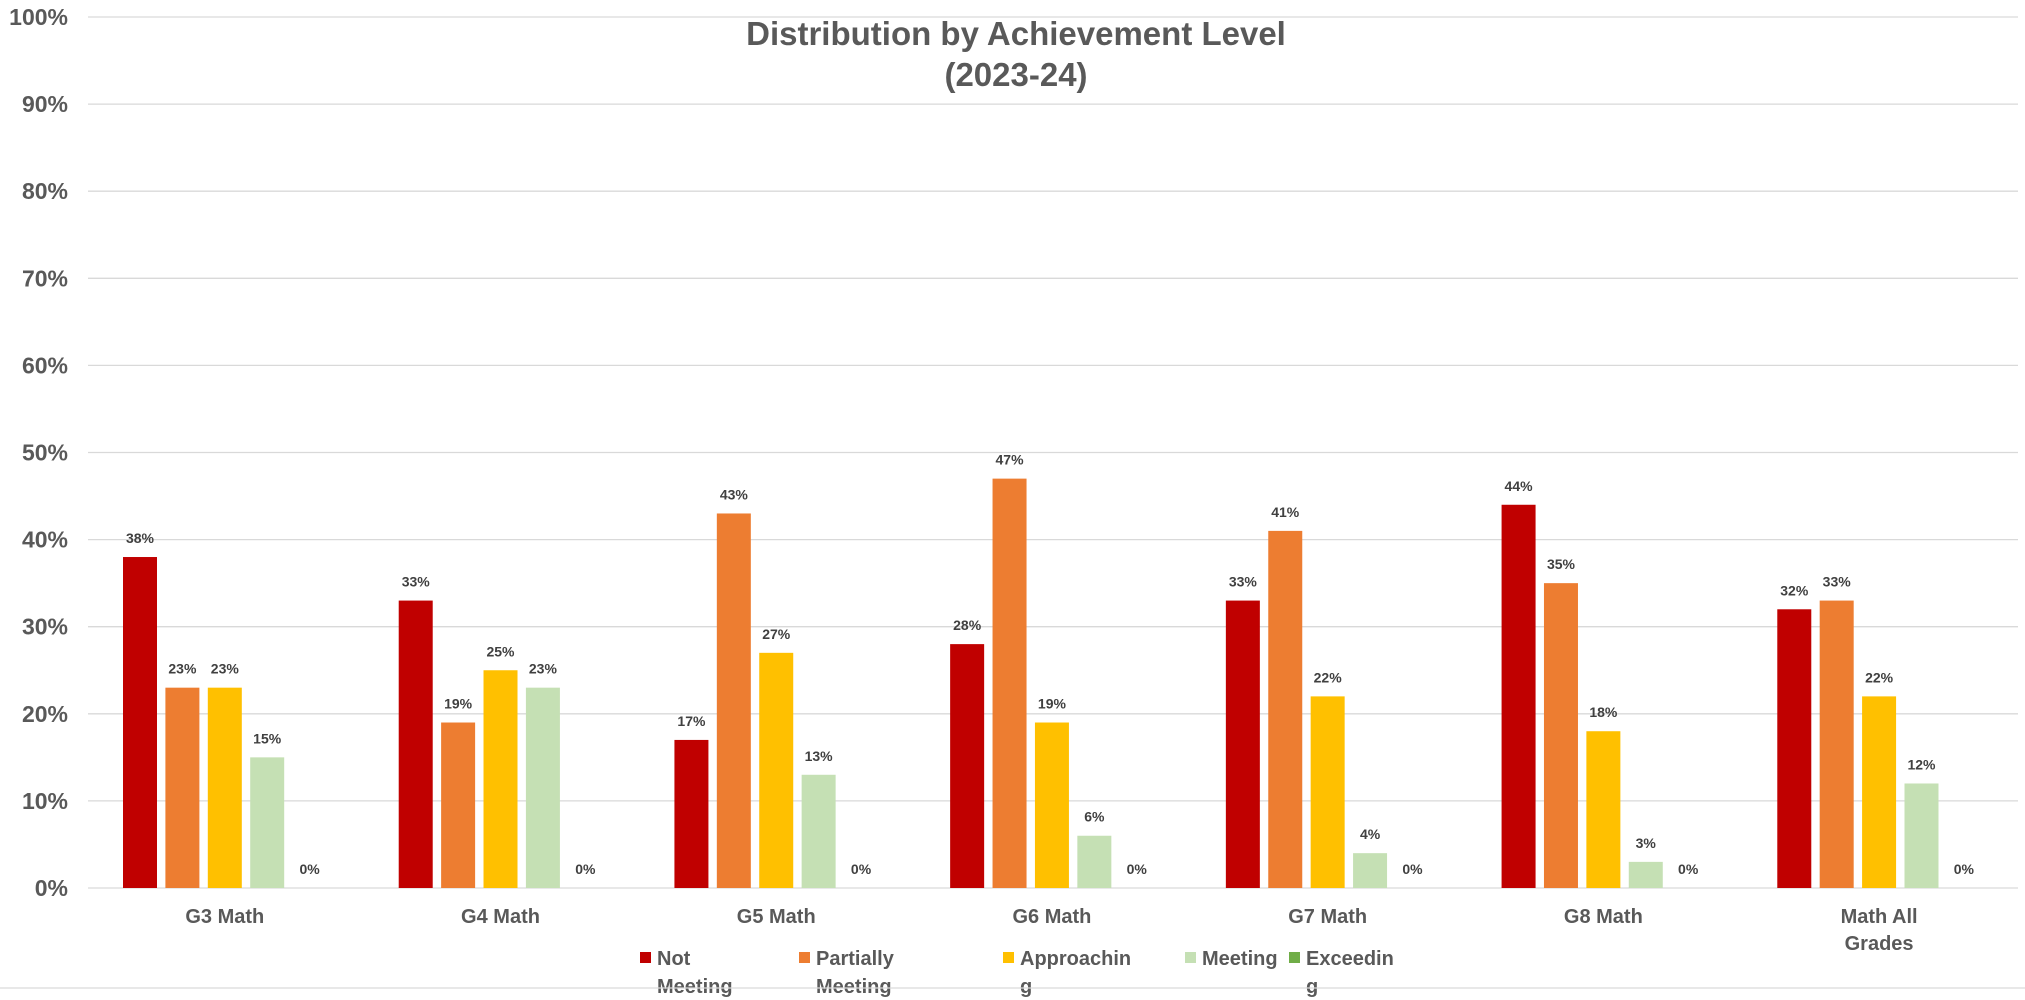 The height and width of the screenshot is (1000, 2025). I want to click on data-label: 13%, so click(819, 756).